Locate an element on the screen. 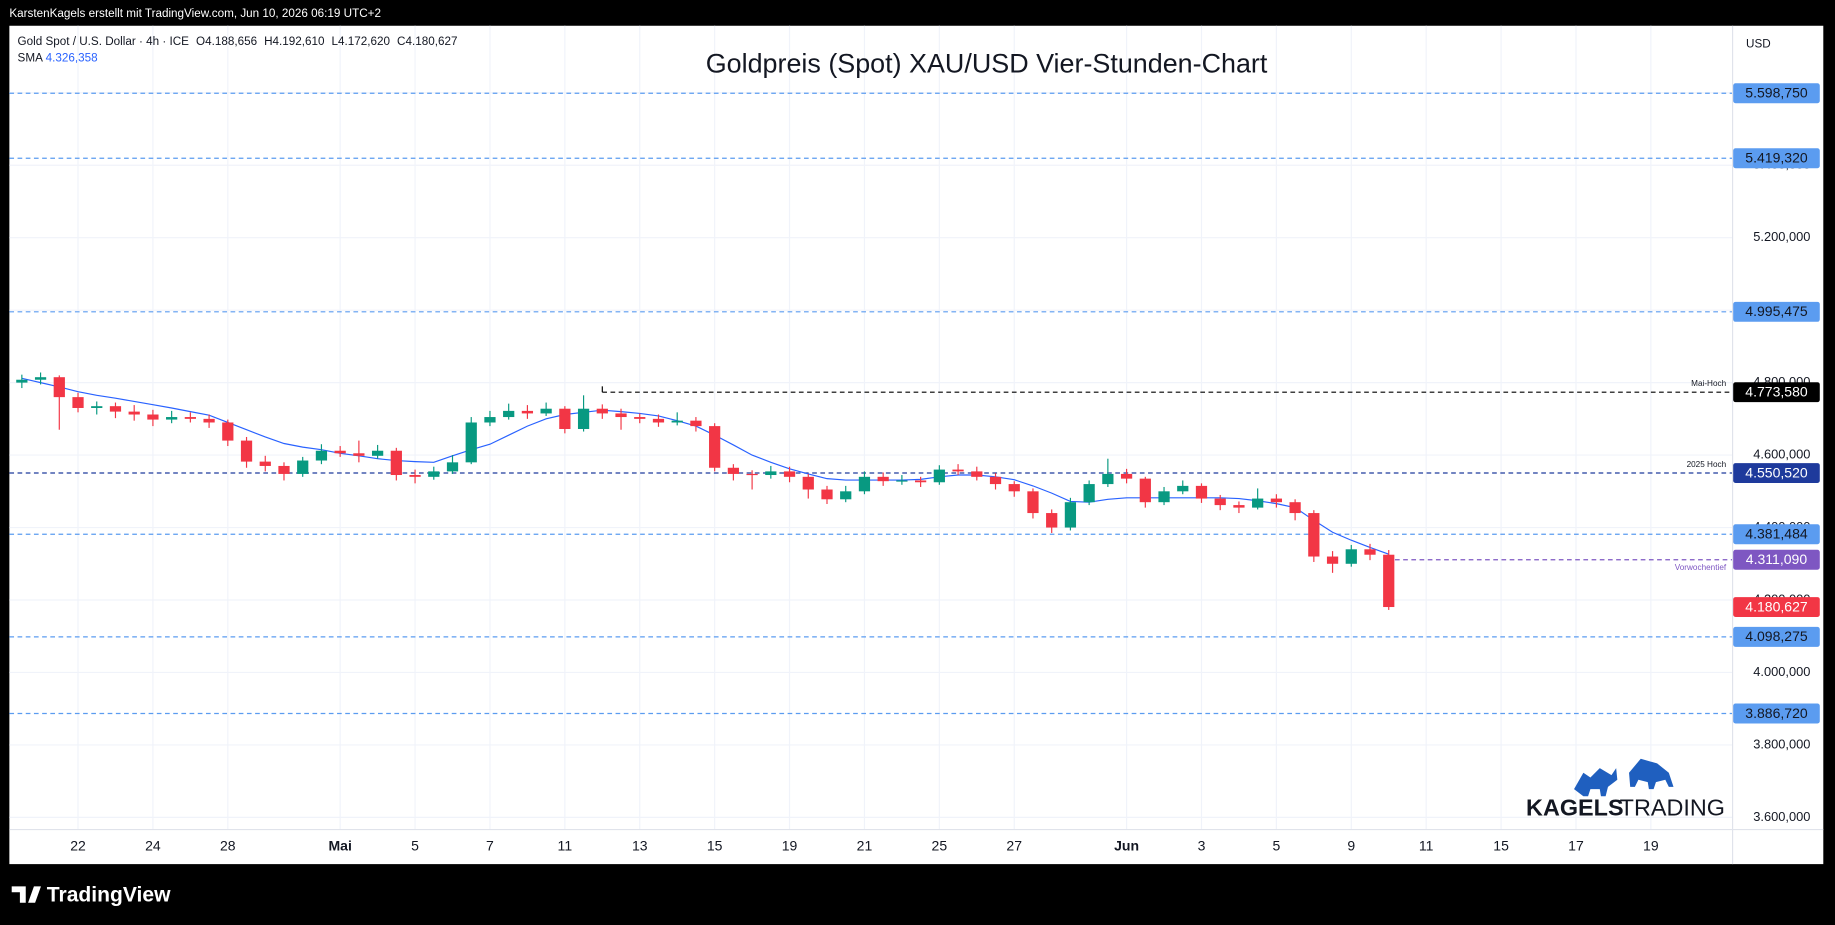 The image size is (1835, 925). x-tick-label: Jun is located at coordinates (1126, 845).